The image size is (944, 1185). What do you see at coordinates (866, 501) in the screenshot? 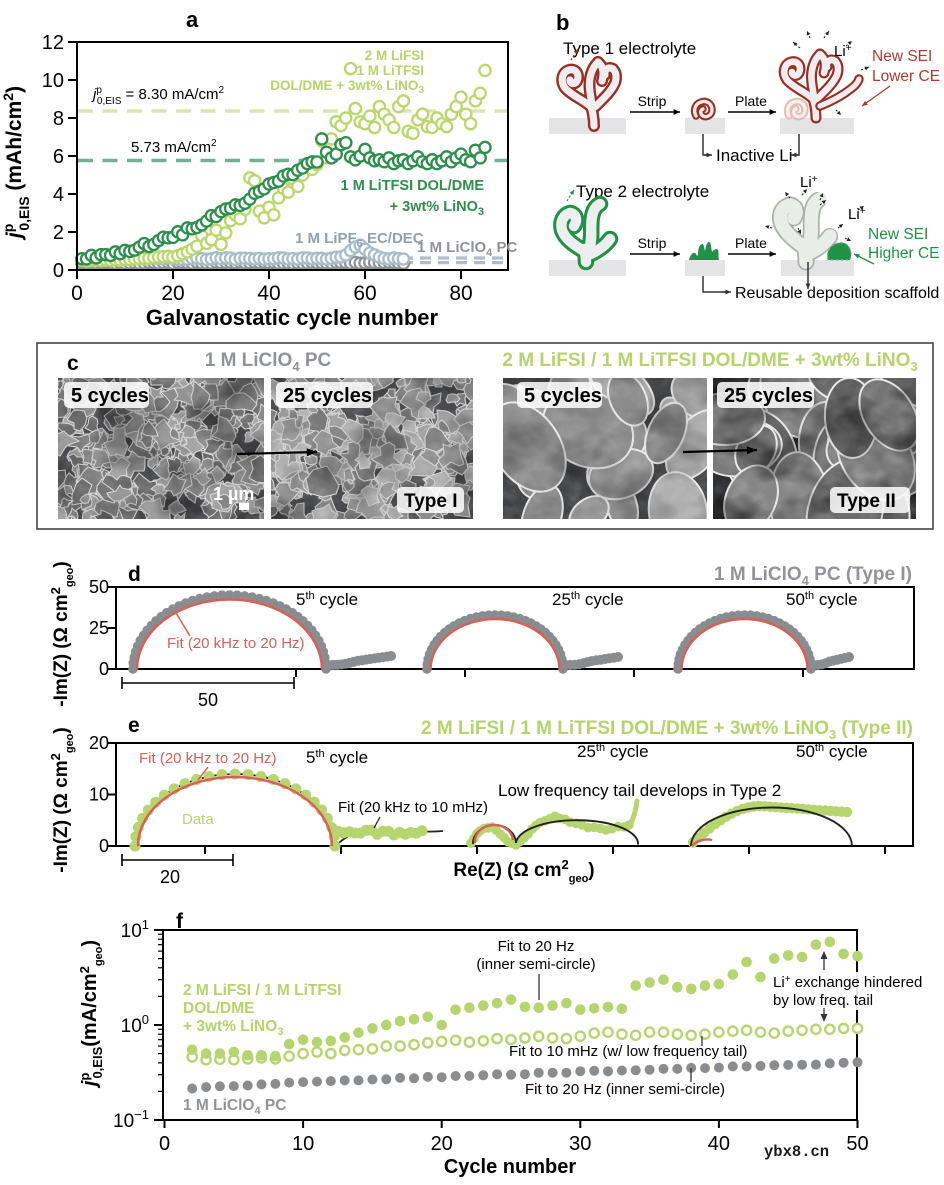
I see `svg-text: Type II` at bounding box center [866, 501].